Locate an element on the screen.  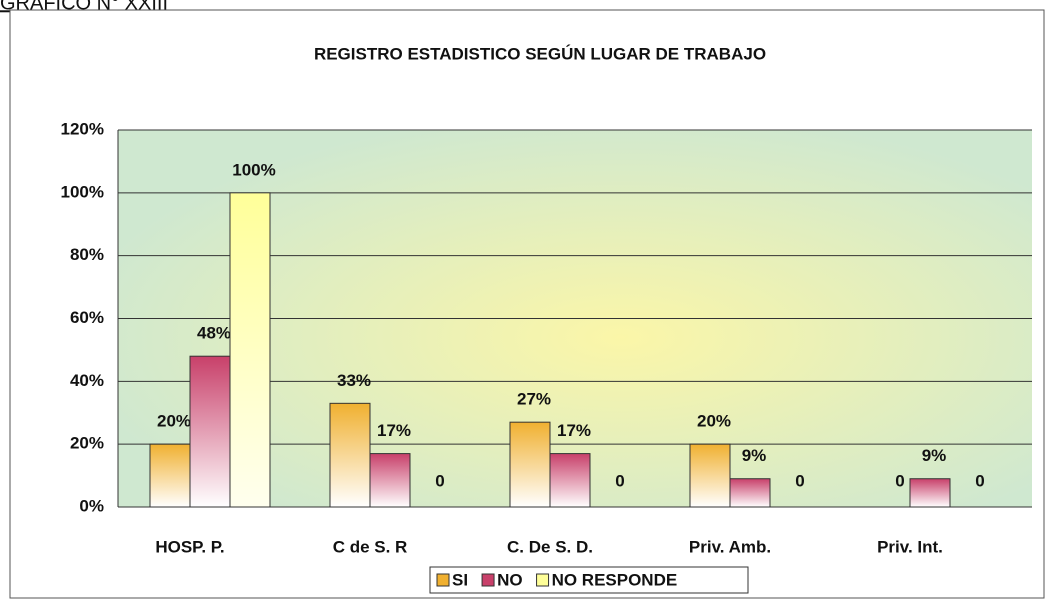
y-tick-label: 40% is located at coordinates (87, 380).